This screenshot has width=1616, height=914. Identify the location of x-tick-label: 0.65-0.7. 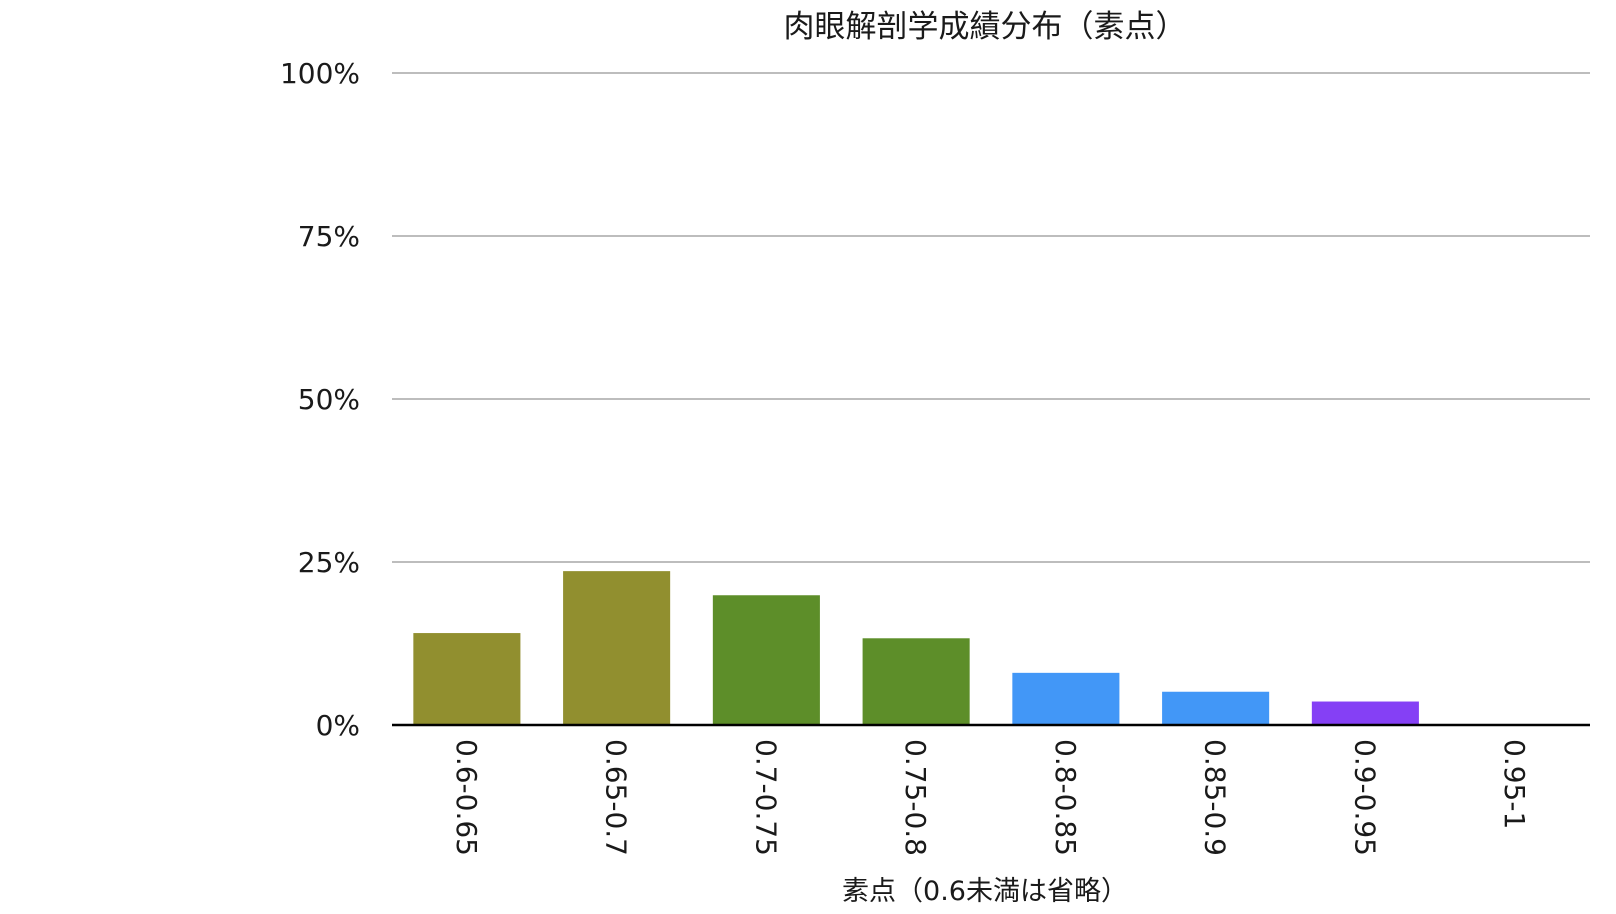
(616, 797).